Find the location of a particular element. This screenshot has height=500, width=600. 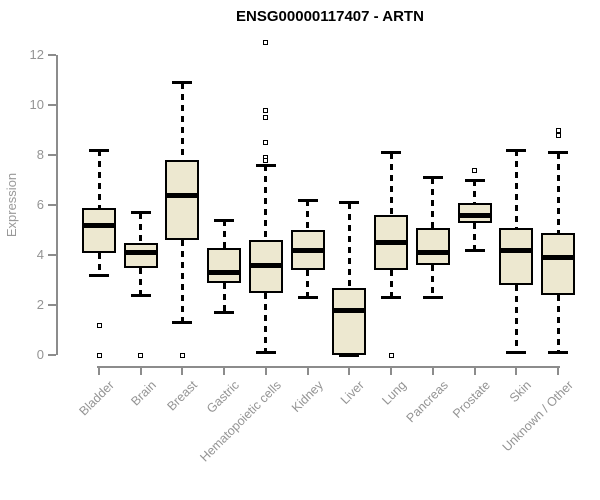

y-tick-label: 2 is located at coordinates (40, 304).